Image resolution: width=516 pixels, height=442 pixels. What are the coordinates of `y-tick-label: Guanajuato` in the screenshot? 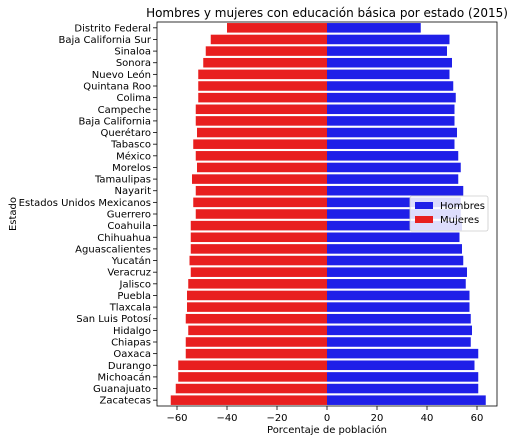 It's located at (122, 389).